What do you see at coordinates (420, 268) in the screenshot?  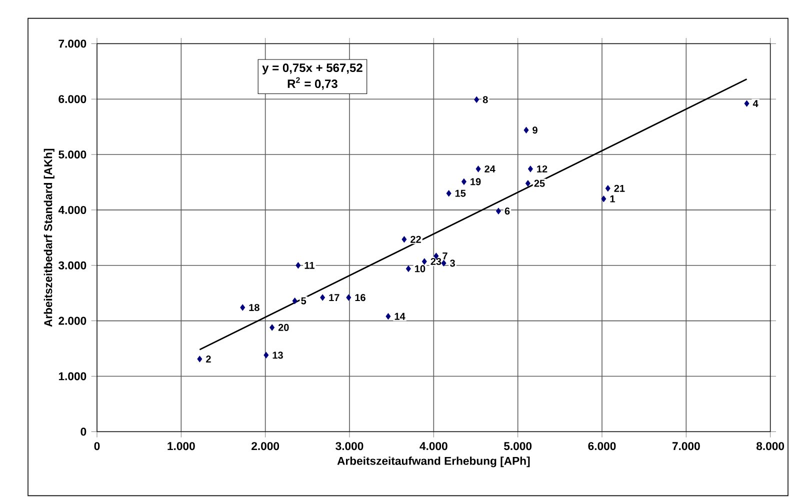 I see `annotation: 10` at bounding box center [420, 268].